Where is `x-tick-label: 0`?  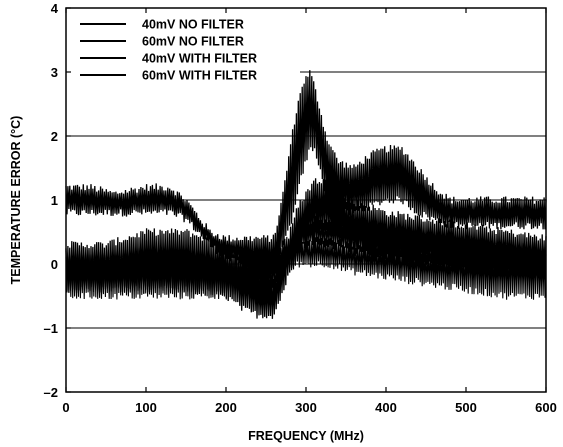
x-tick-label: 0 is located at coordinates (65, 407).